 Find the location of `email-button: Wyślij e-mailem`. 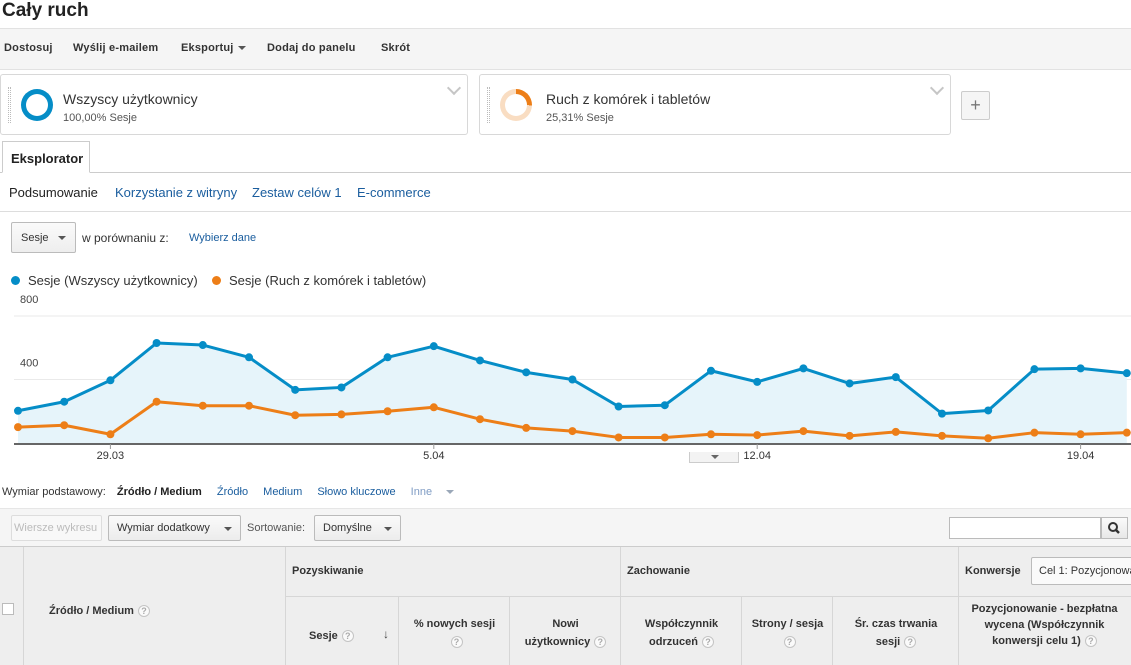

email-button: Wyślij e-mailem is located at coordinates (116, 48).